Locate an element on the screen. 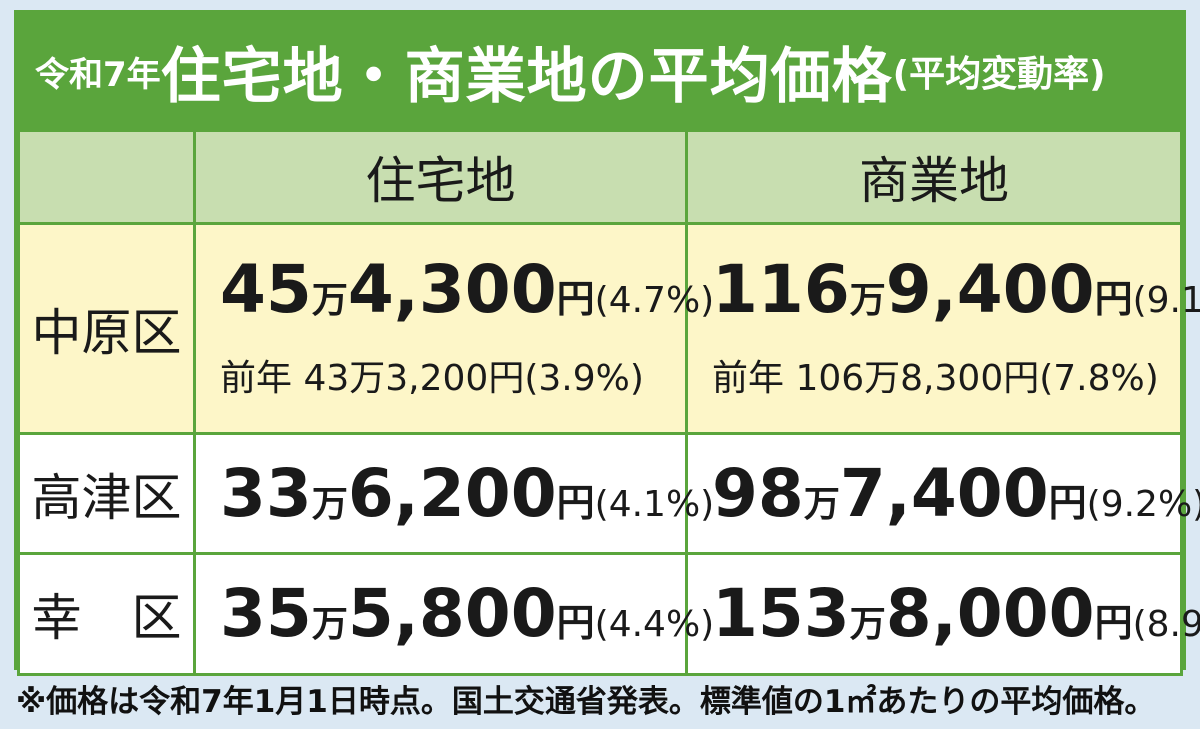  residential-cell: 45万4,300円(4.7%) 前年 43万3,200円(3.9%) is located at coordinates (454, 328).